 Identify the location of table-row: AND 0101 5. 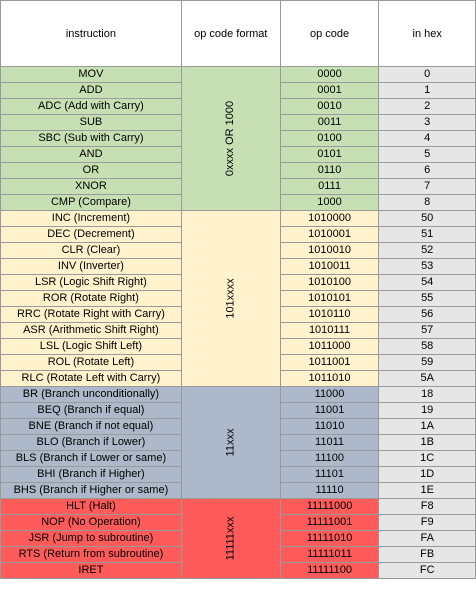
(238, 154).